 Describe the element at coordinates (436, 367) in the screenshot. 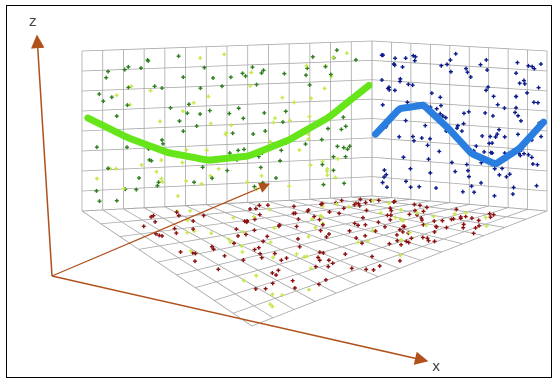

I see `x-axis-label: x` at that location.